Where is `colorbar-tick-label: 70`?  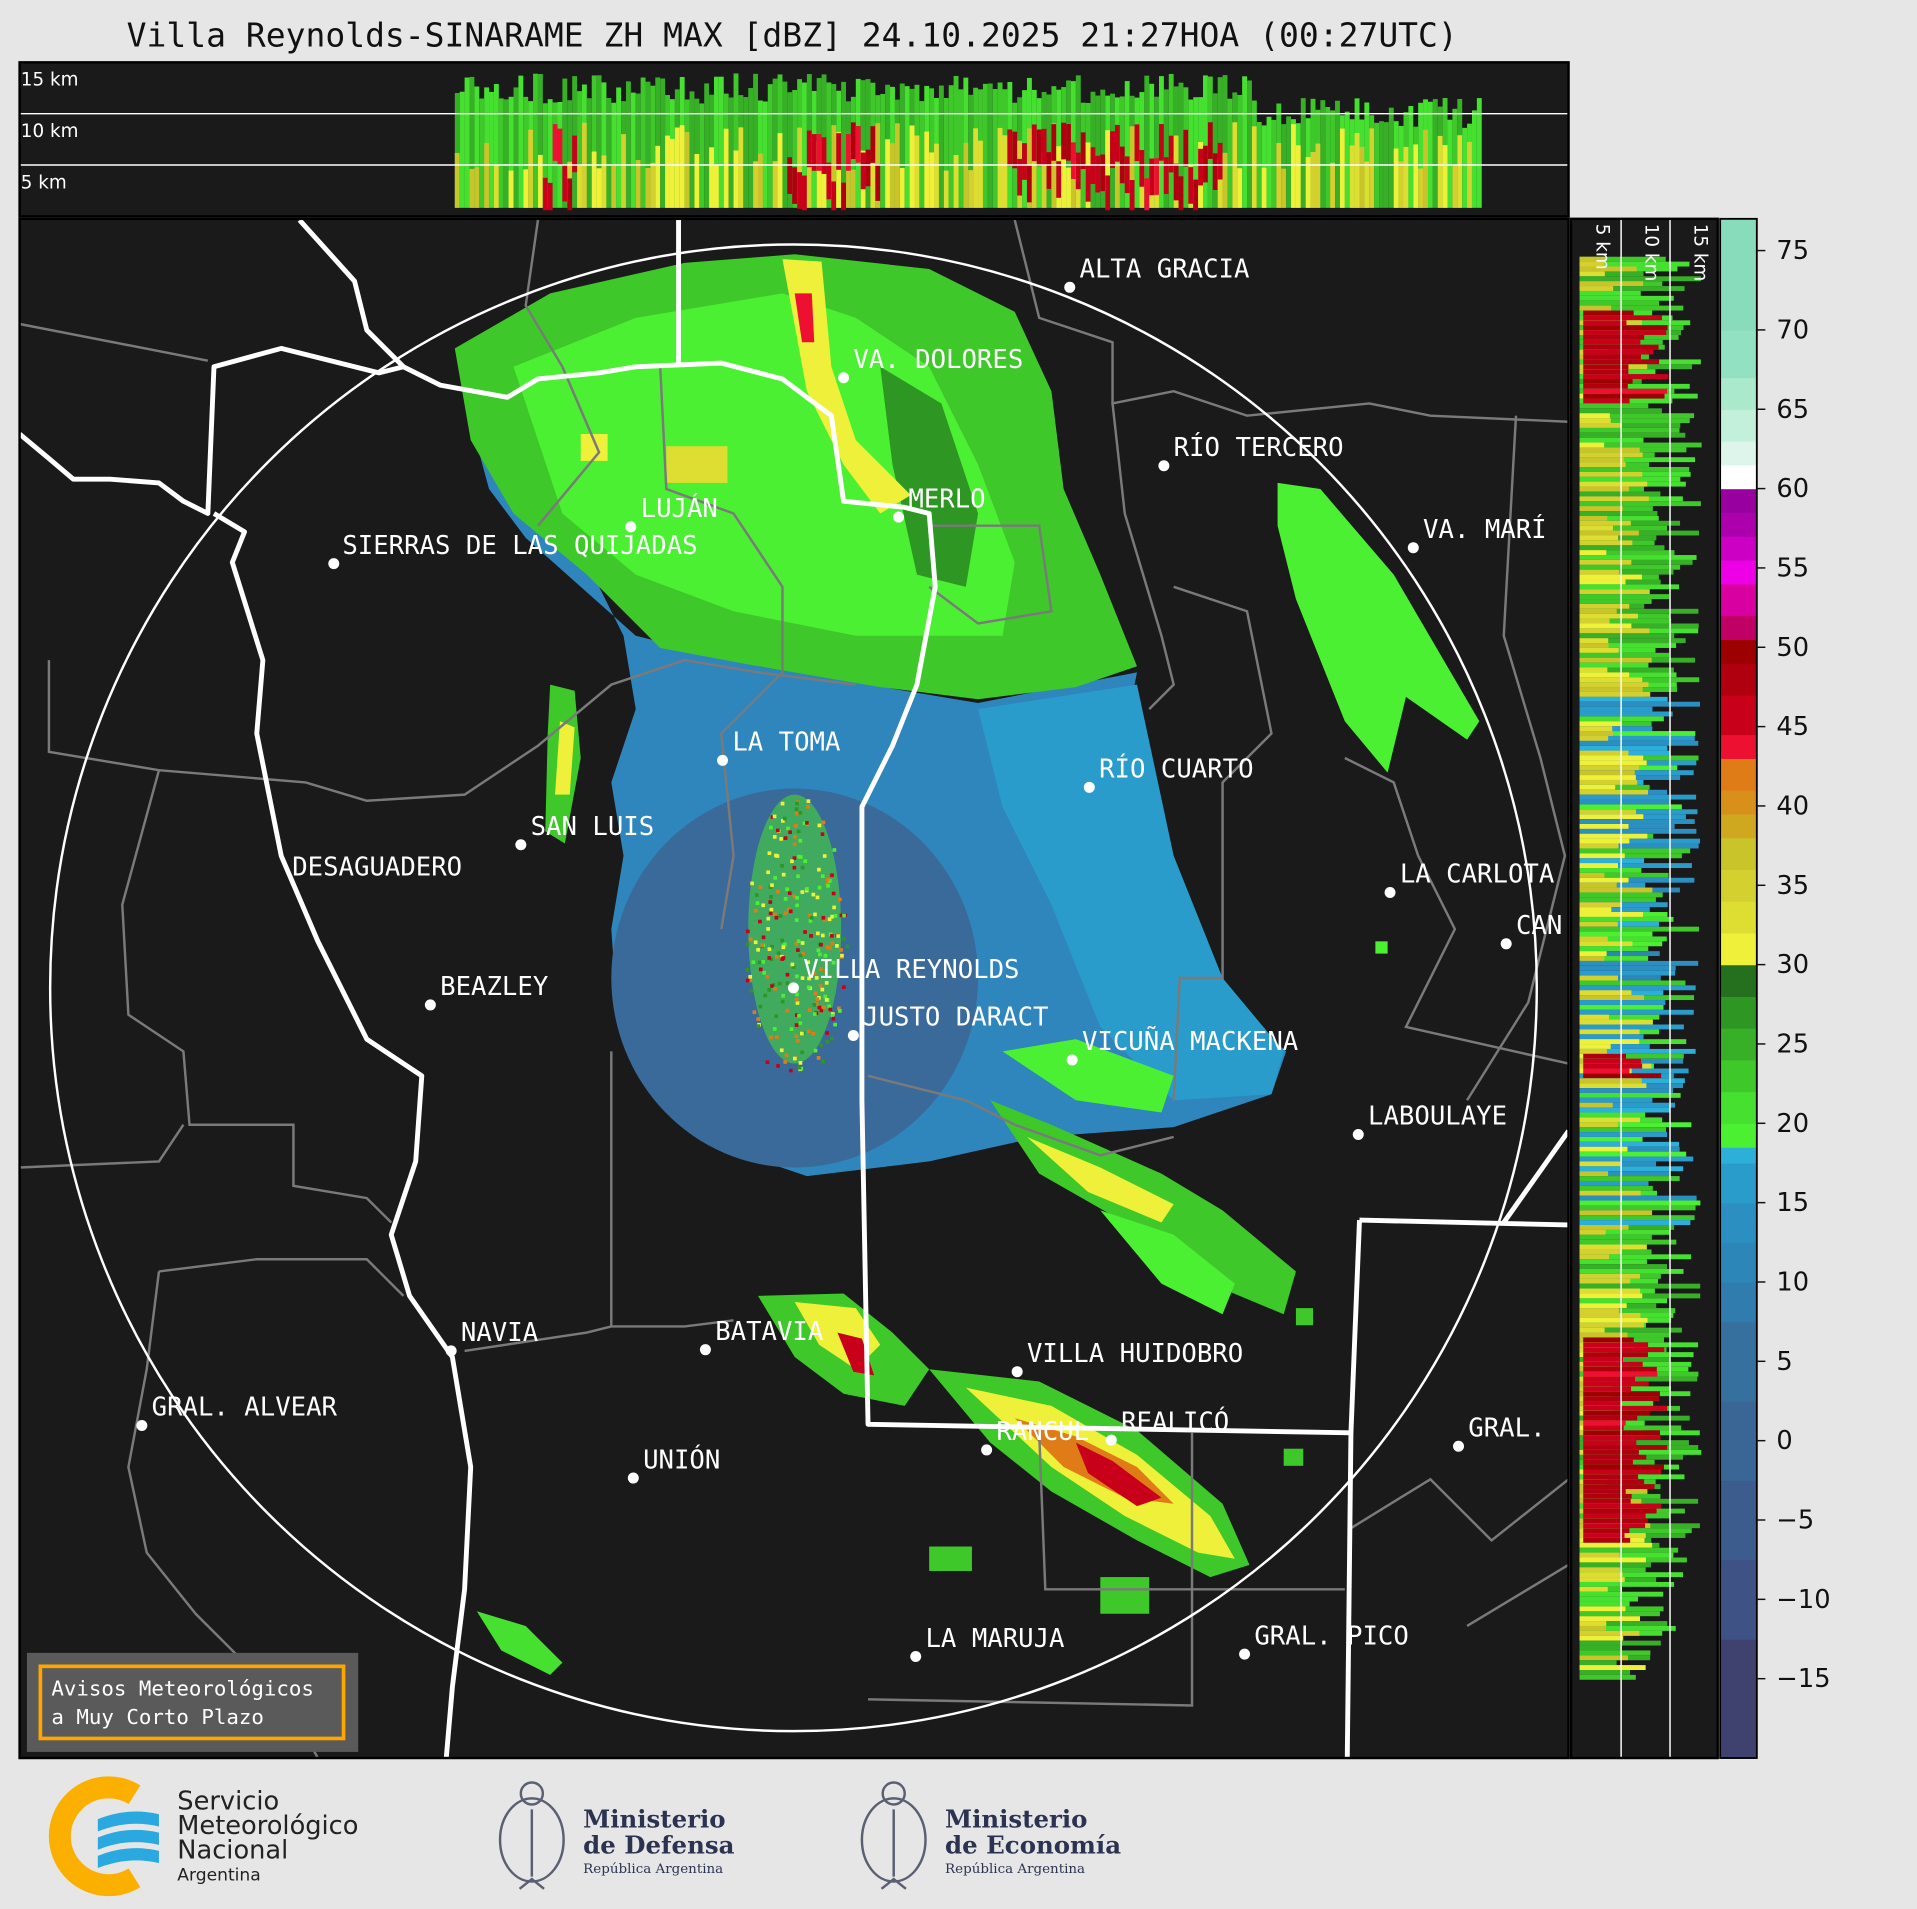
colorbar-tick-label: 70 is located at coordinates (1792, 330).